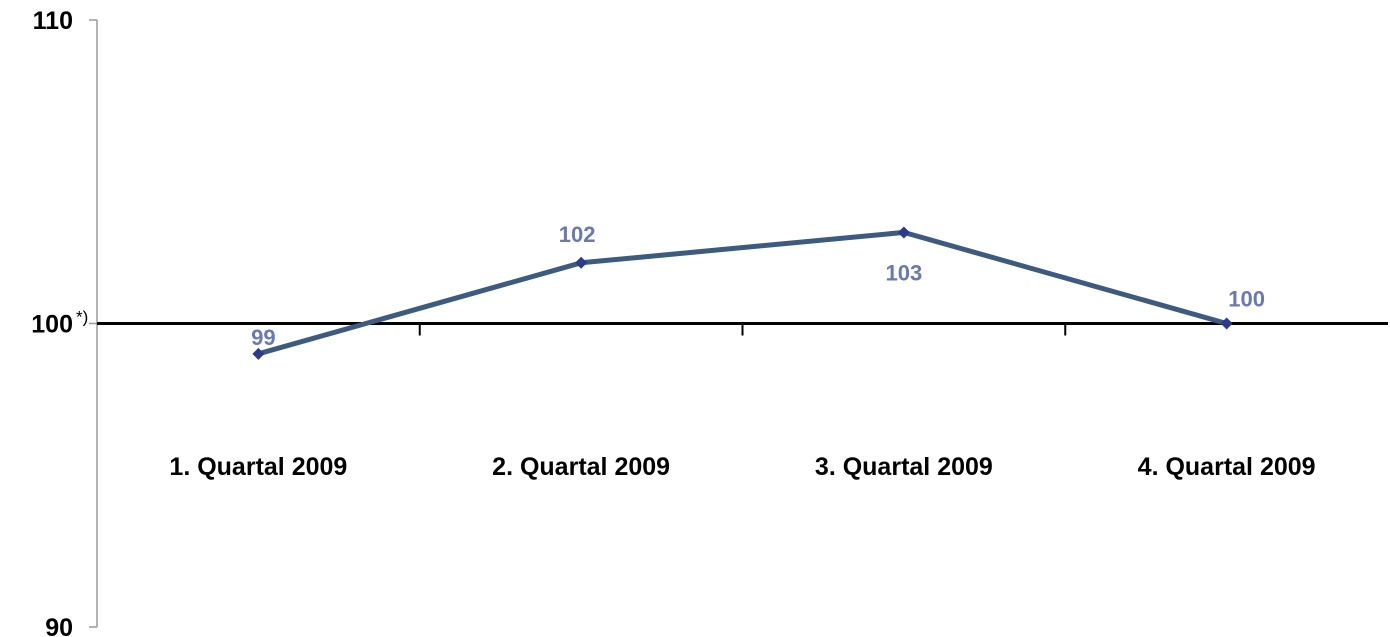 This screenshot has width=1390, height=637. Describe the element at coordinates (904, 272) in the screenshot. I see `data-label: 103` at that location.